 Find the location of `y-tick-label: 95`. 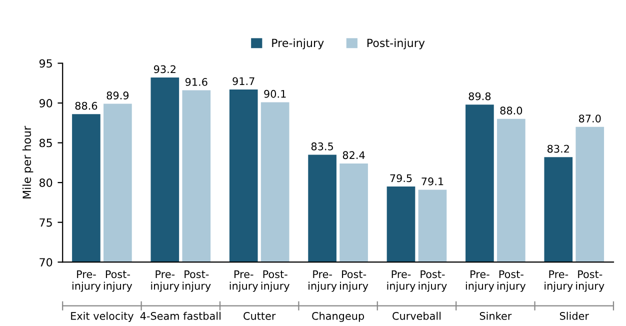

y-tick-label: 95 is located at coordinates (45, 63).